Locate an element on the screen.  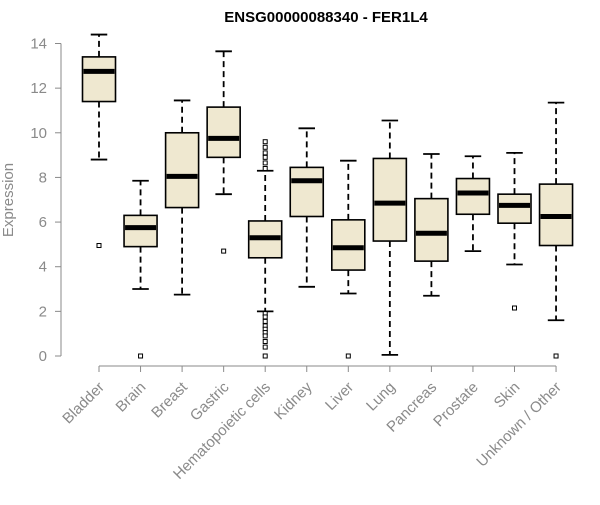
y-tick-label: 4 is located at coordinates (43, 267).